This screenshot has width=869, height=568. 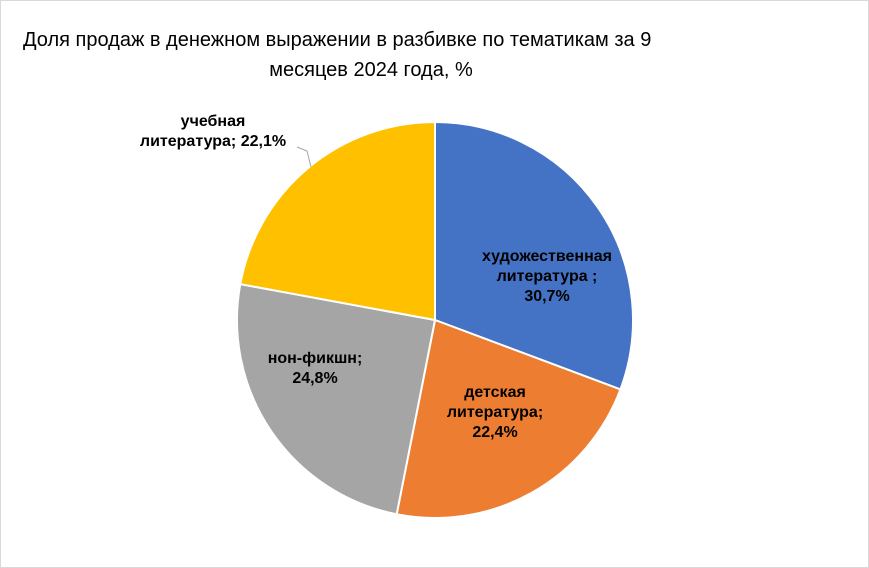 What do you see at coordinates (304, 157) in the screenshot?
I see `leader-line-educational` at bounding box center [304, 157].